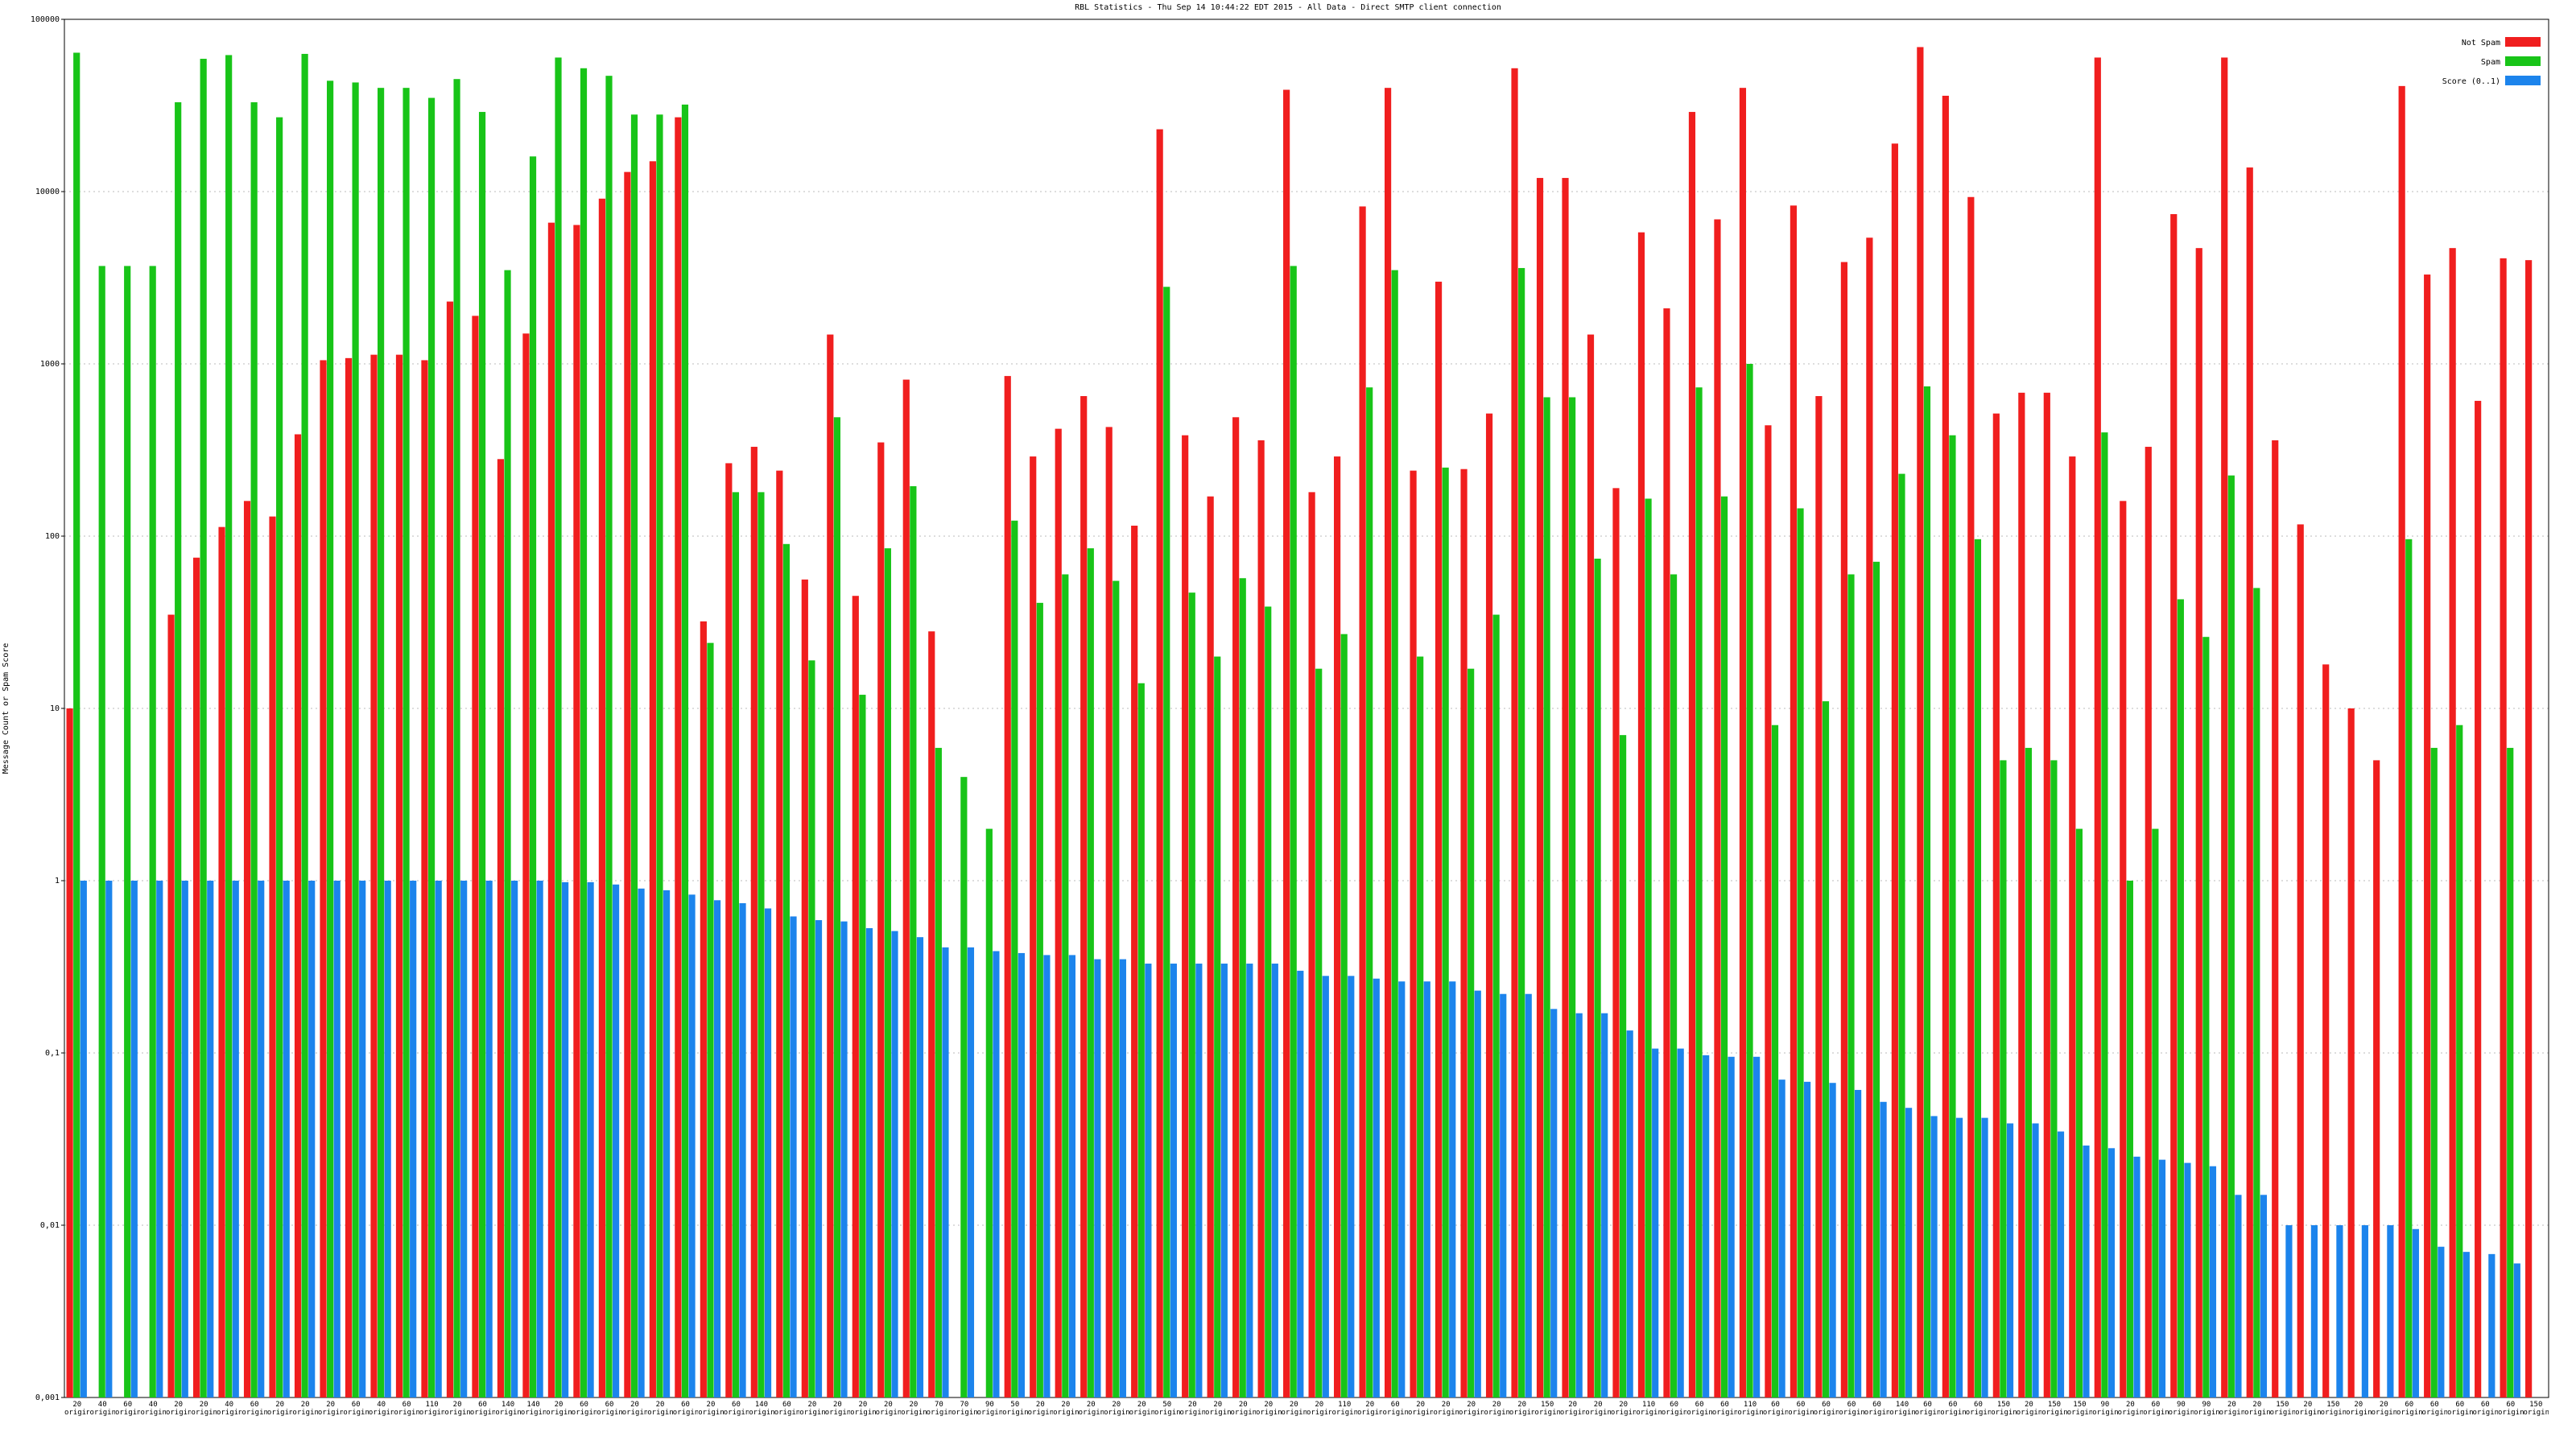 The width and height of the screenshot is (2576, 1449). What do you see at coordinates (1547, 1409) in the screenshot?
I see `x-tick-label: 150 origin` at bounding box center [1547, 1409].